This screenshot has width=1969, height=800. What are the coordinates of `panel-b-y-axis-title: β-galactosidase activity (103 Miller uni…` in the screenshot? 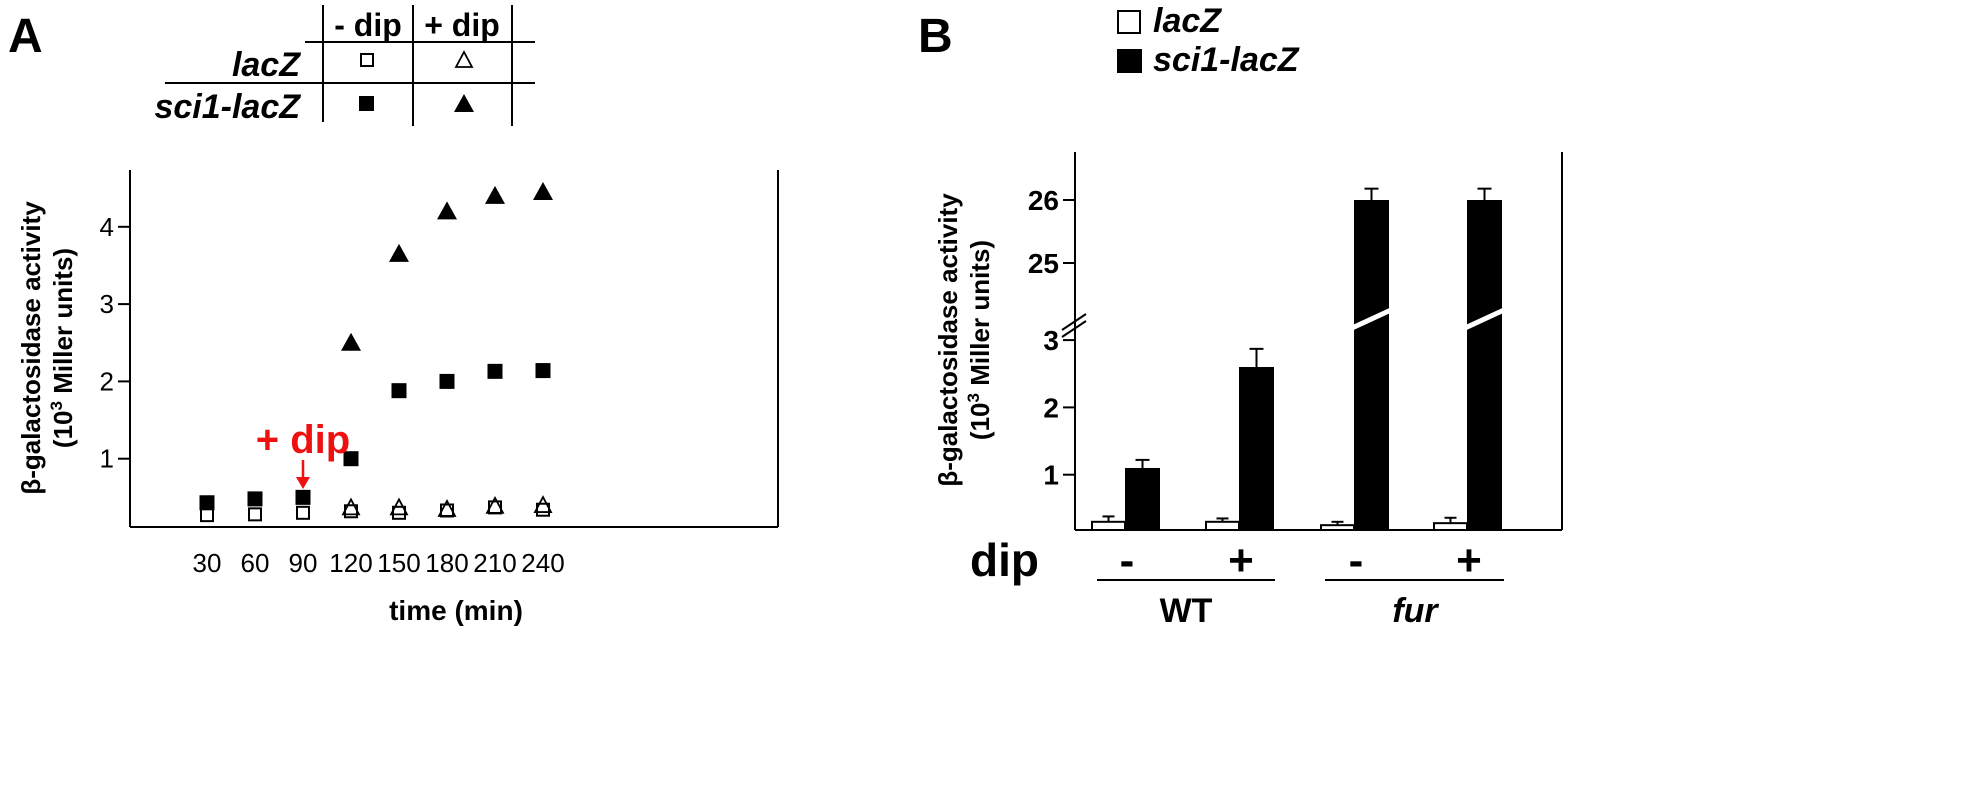 It's located at (964, 340).